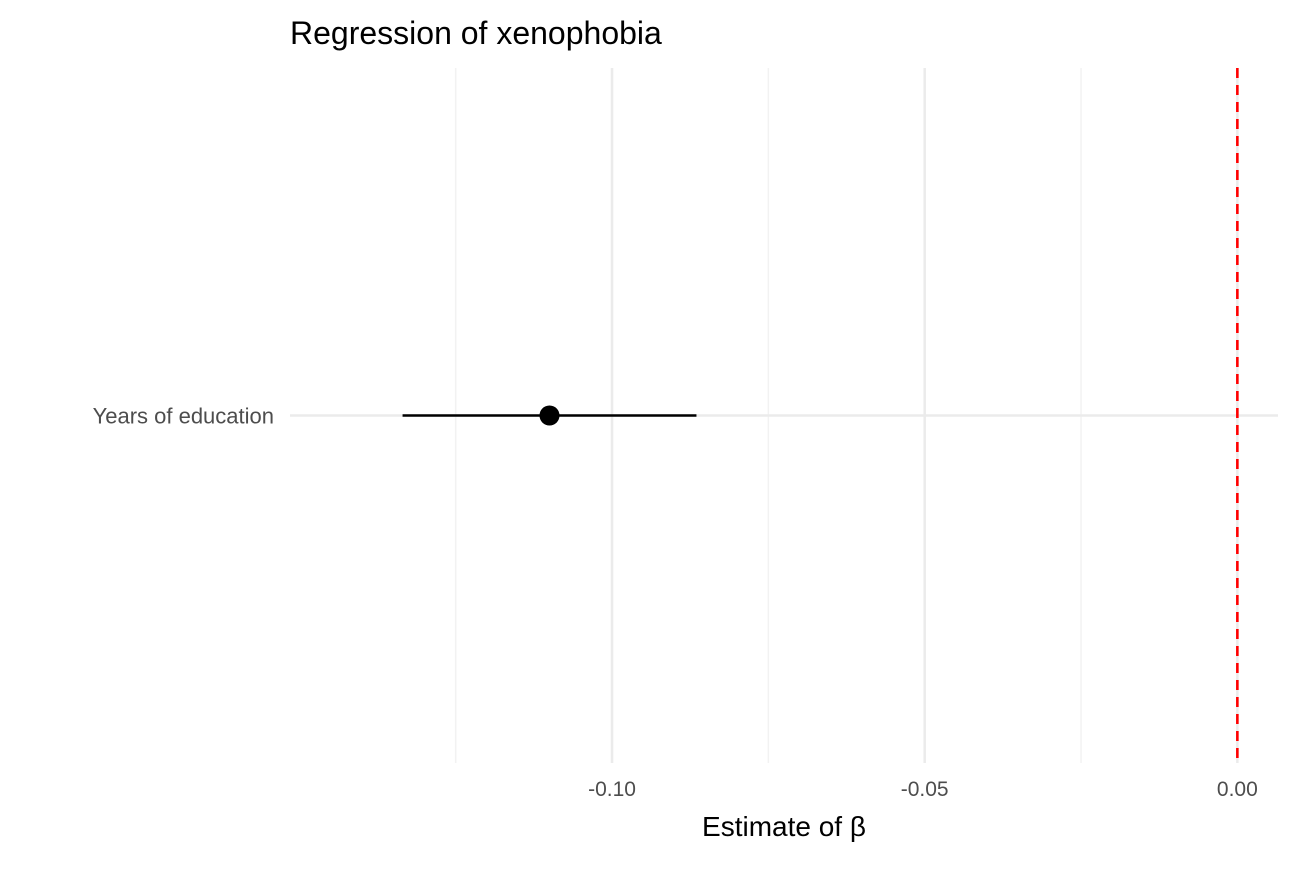  Describe the element at coordinates (784, 826) in the screenshot. I see `x-axis-title: Estimate of β` at that location.